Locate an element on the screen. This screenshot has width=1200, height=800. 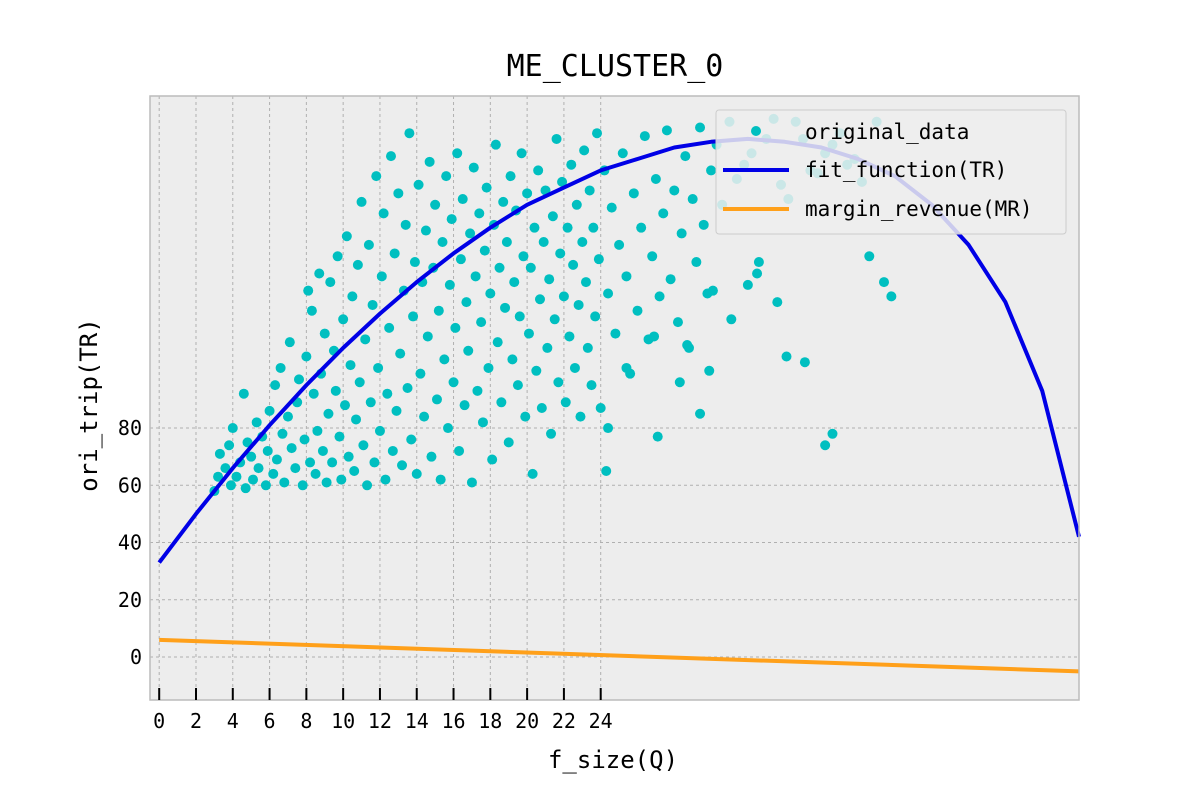
x-tick-label: 18 is located at coordinates (490, 721).